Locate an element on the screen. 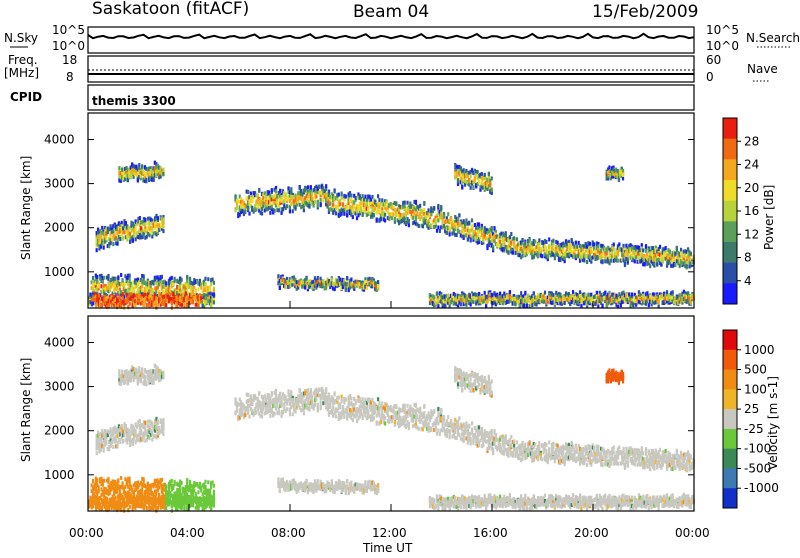 This screenshot has width=800, height=558. cpid-label: CPID is located at coordinates (26, 97).